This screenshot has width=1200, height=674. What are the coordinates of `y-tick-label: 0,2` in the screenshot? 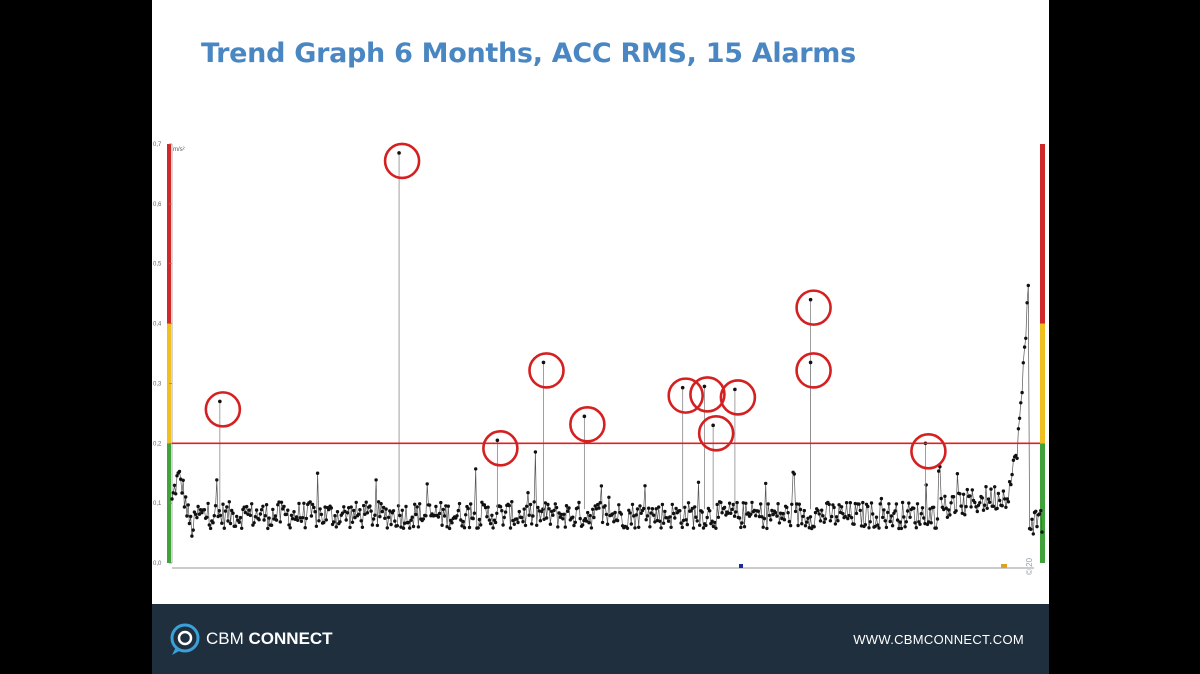 It's located at (157, 444).